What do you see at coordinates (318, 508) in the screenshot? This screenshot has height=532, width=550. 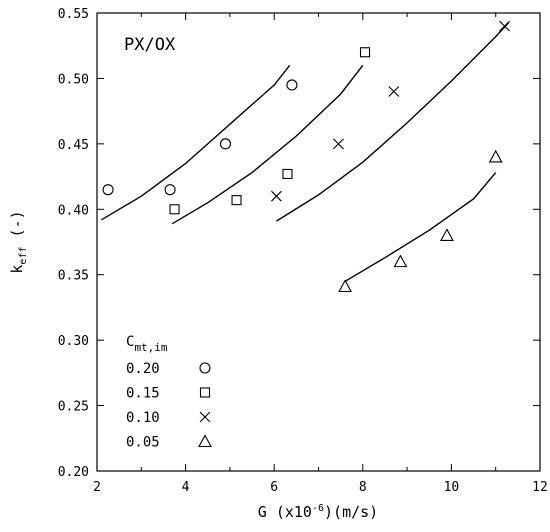 I see `x-axis-label-sup: -6` at bounding box center [318, 508].